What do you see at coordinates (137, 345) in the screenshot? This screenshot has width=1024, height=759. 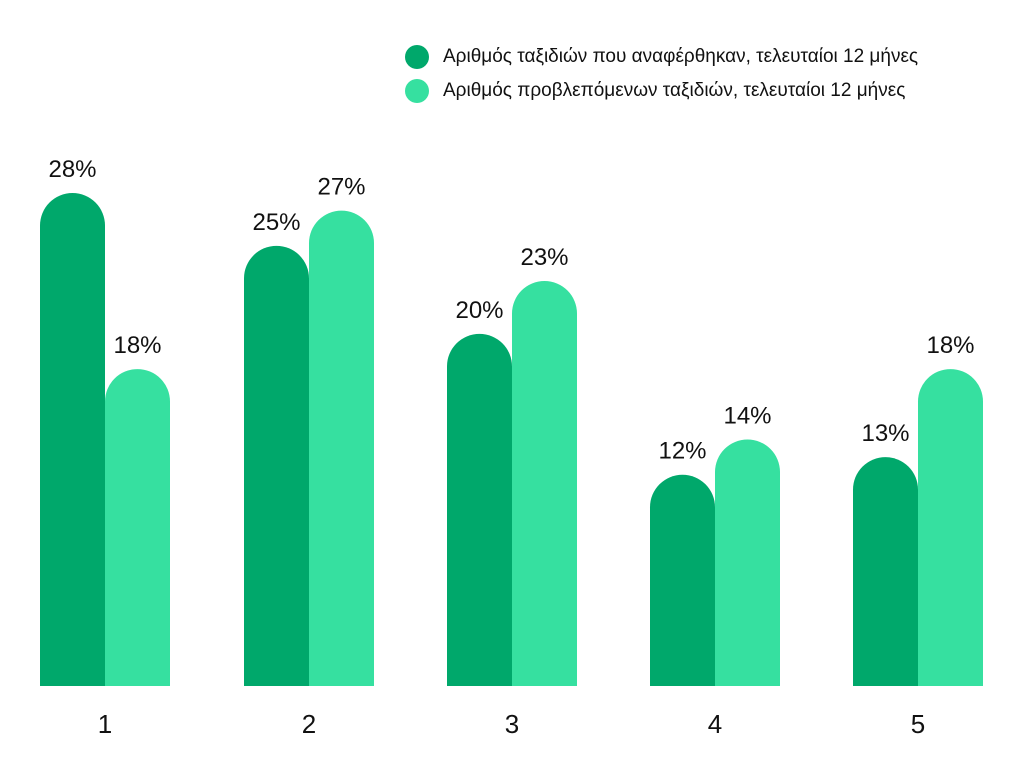 I see `value-label-forecast-1: 18%` at bounding box center [137, 345].